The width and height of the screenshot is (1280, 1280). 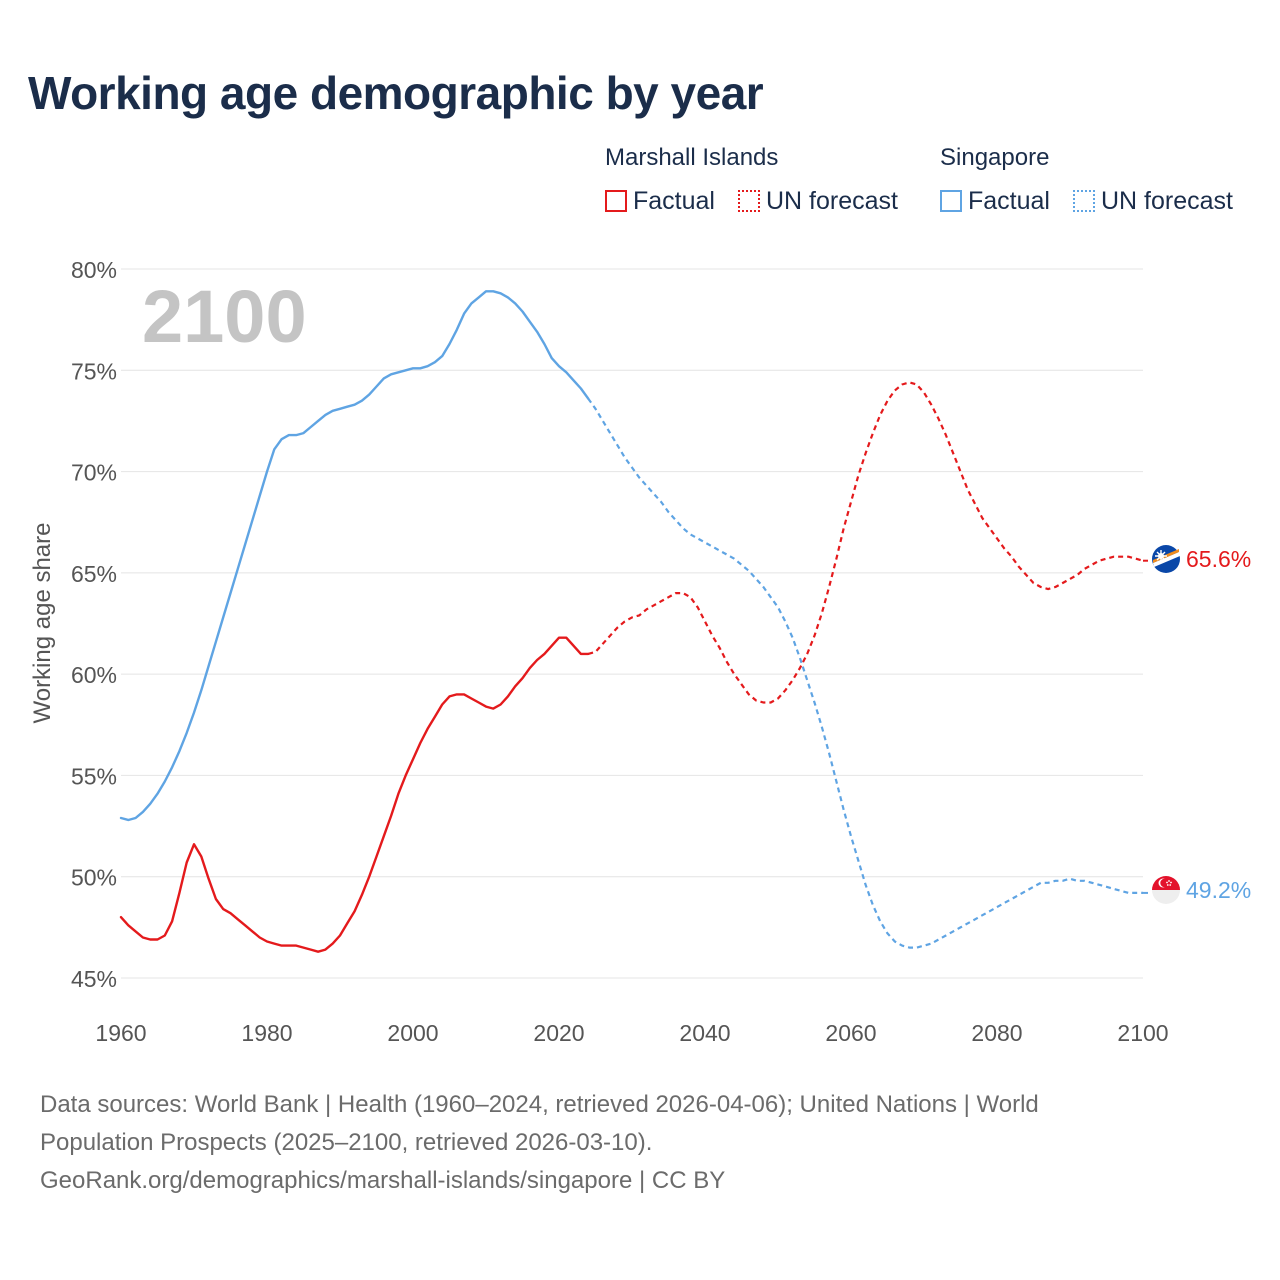 I want to click on legend-singapore-forecast: UN forecast, so click(x=1153, y=201).